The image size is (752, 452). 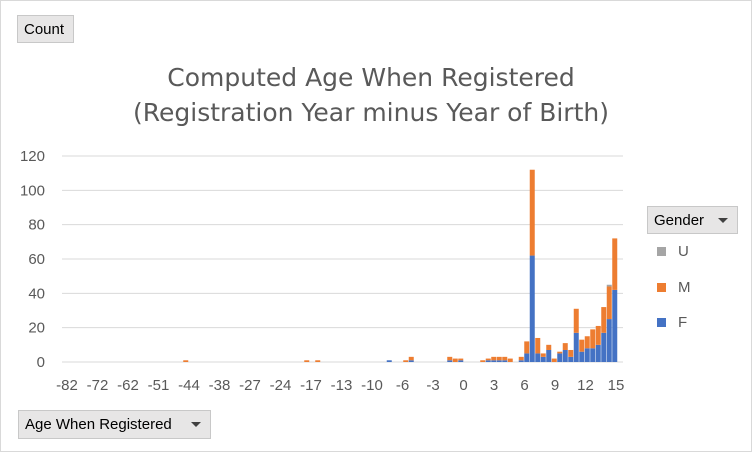 I want to click on x-tick-label: -27, so click(x=250, y=385).